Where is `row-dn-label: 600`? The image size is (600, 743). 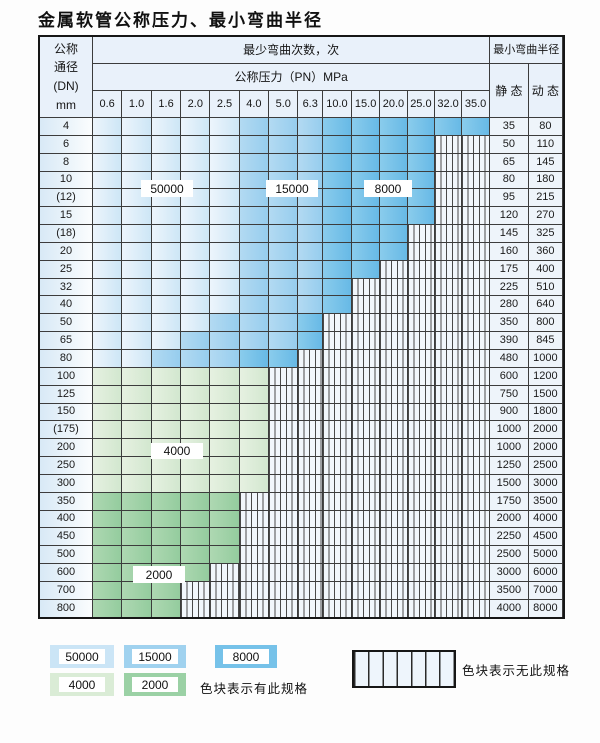
row-dn-label: 600 is located at coordinates (66, 572).